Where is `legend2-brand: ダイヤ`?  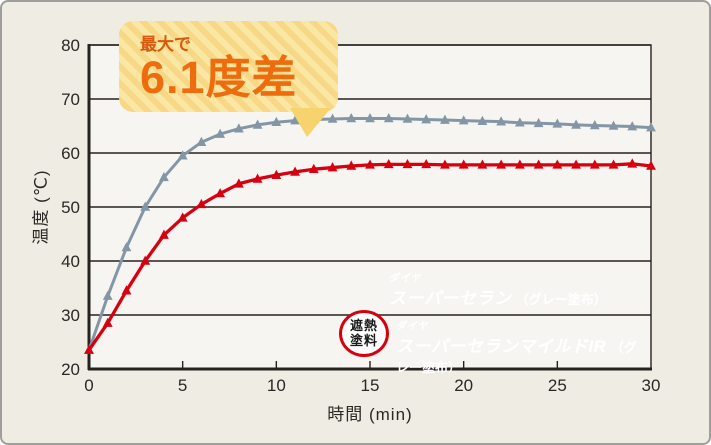 legend2-brand: ダイヤ is located at coordinates (412, 326).